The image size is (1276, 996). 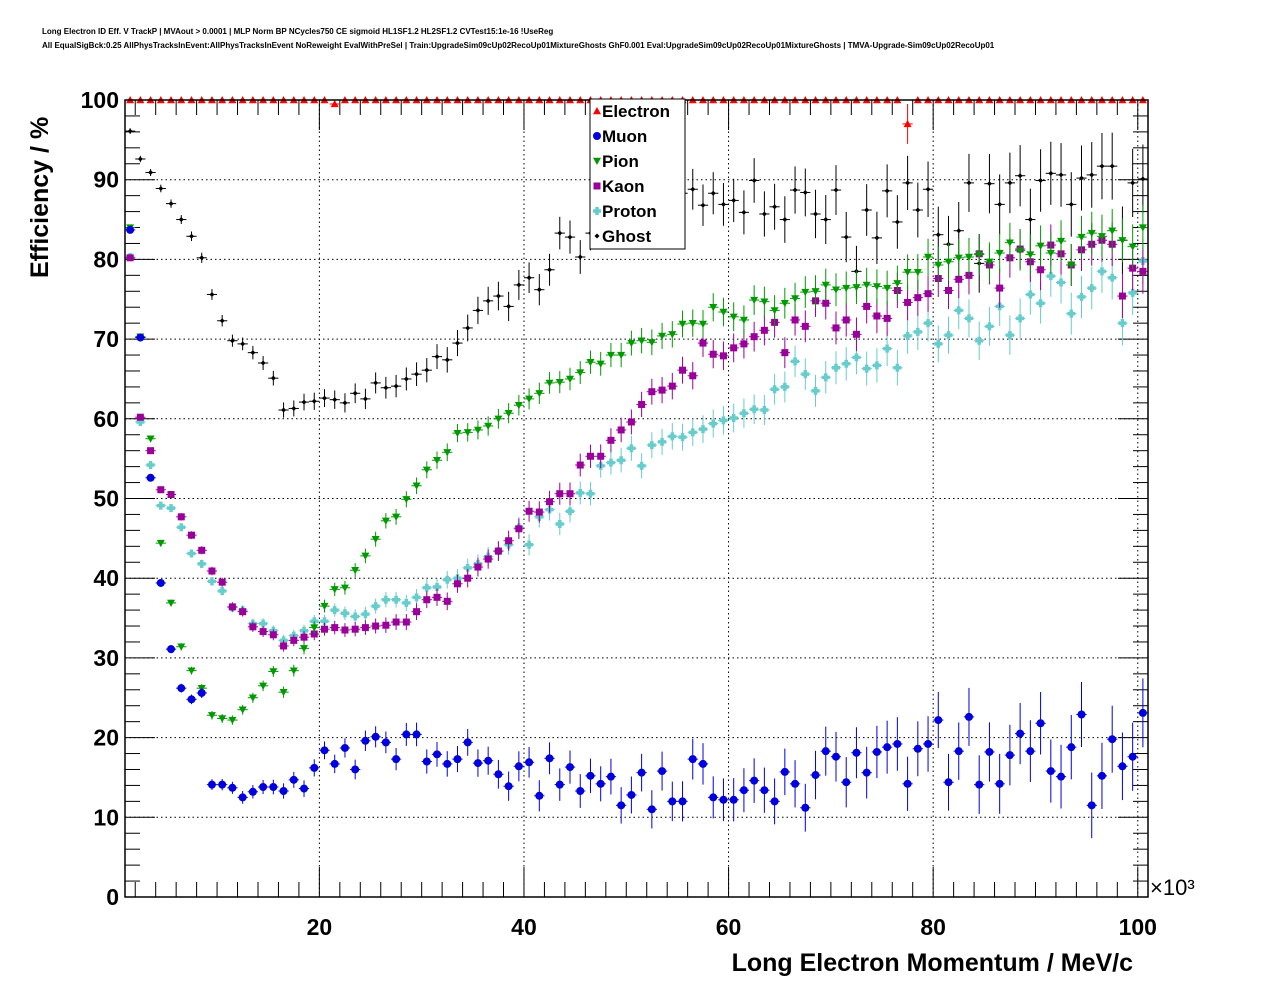 What do you see at coordinates (1138, 927) in the screenshot?
I see `x-tick-label: 100` at bounding box center [1138, 927].